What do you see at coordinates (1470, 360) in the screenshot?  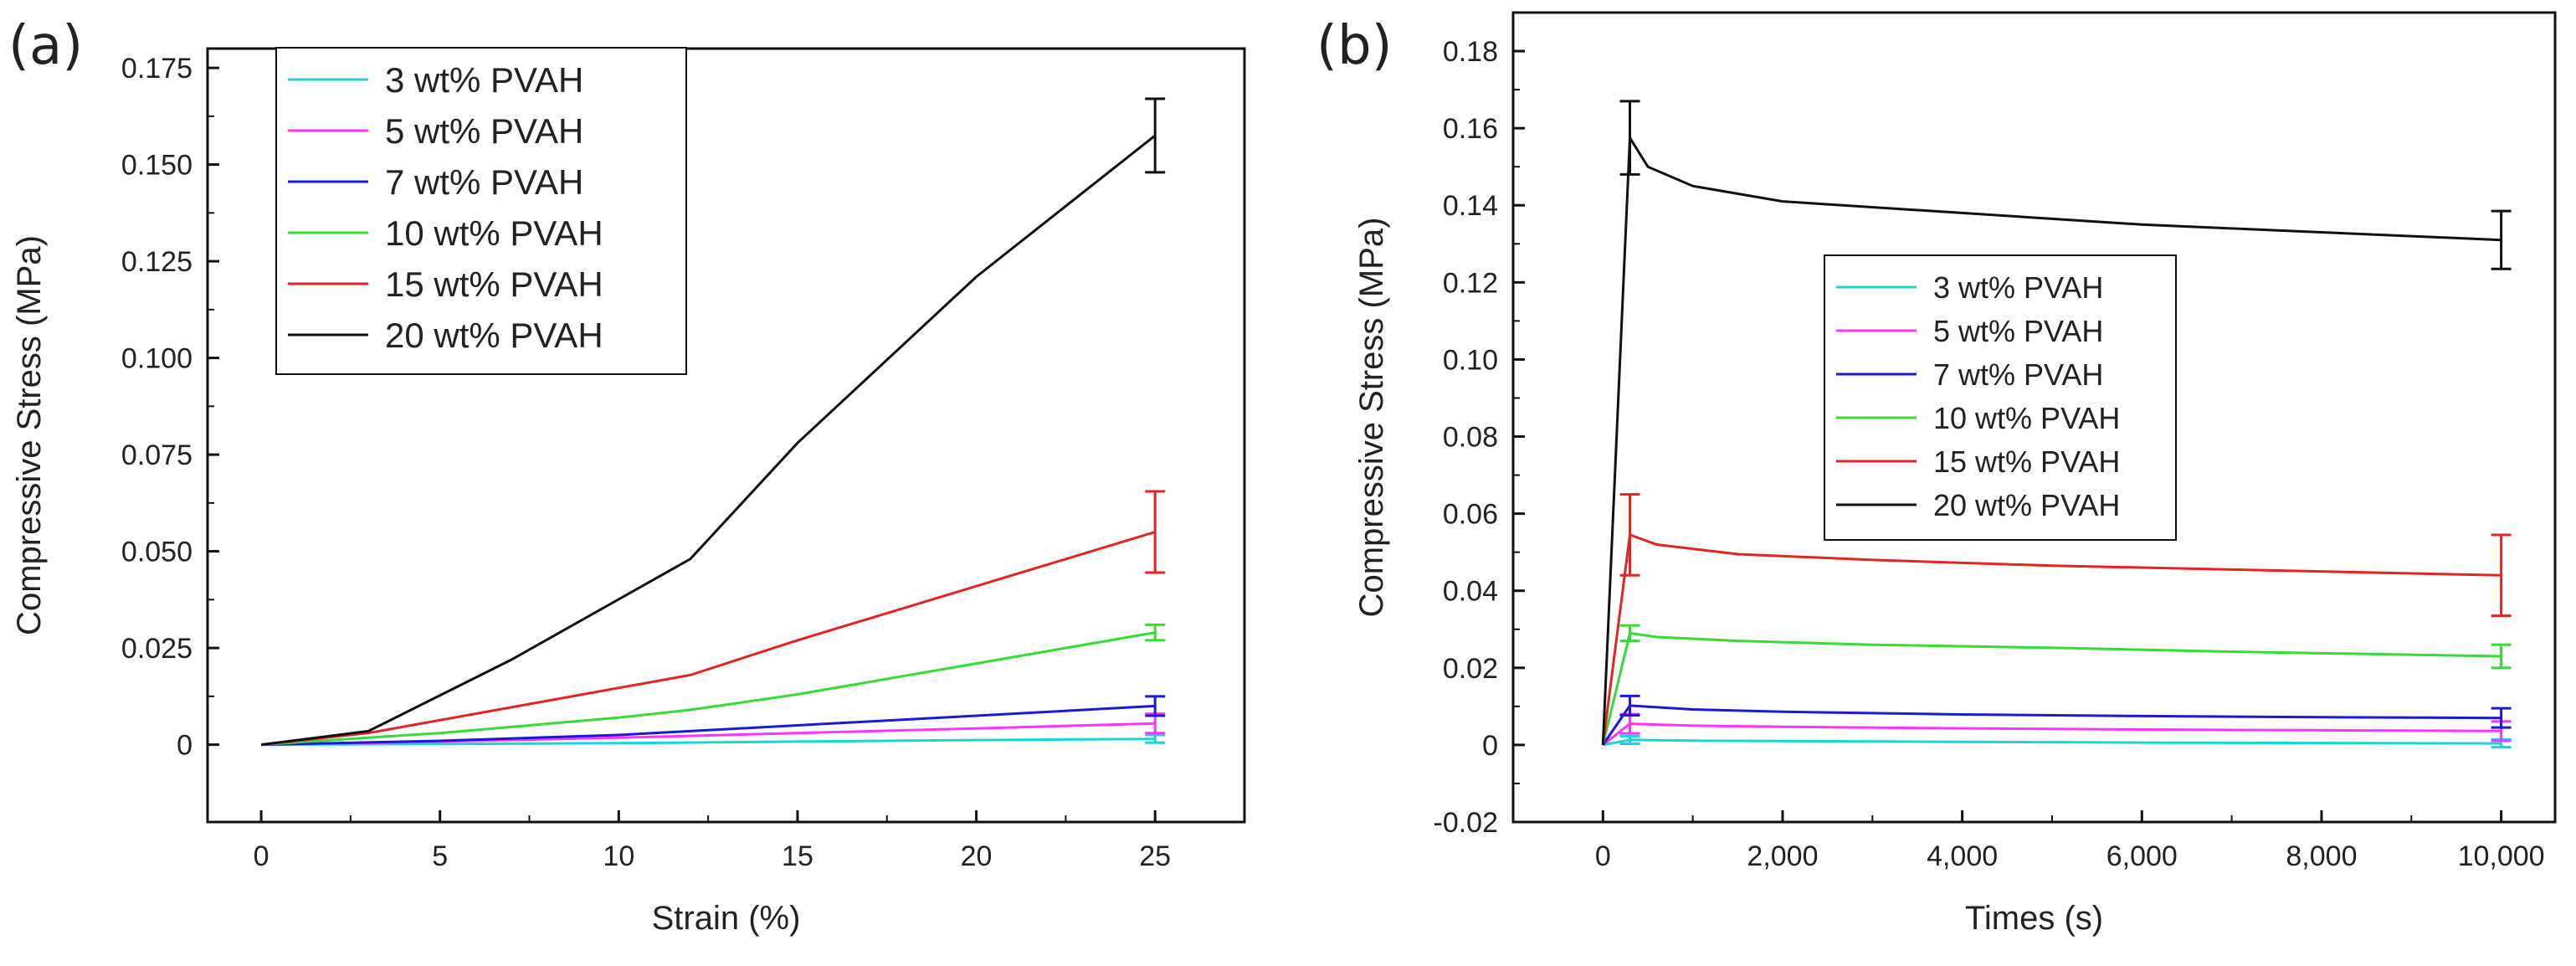 I see `y-tick-label: 0.10` at bounding box center [1470, 360].